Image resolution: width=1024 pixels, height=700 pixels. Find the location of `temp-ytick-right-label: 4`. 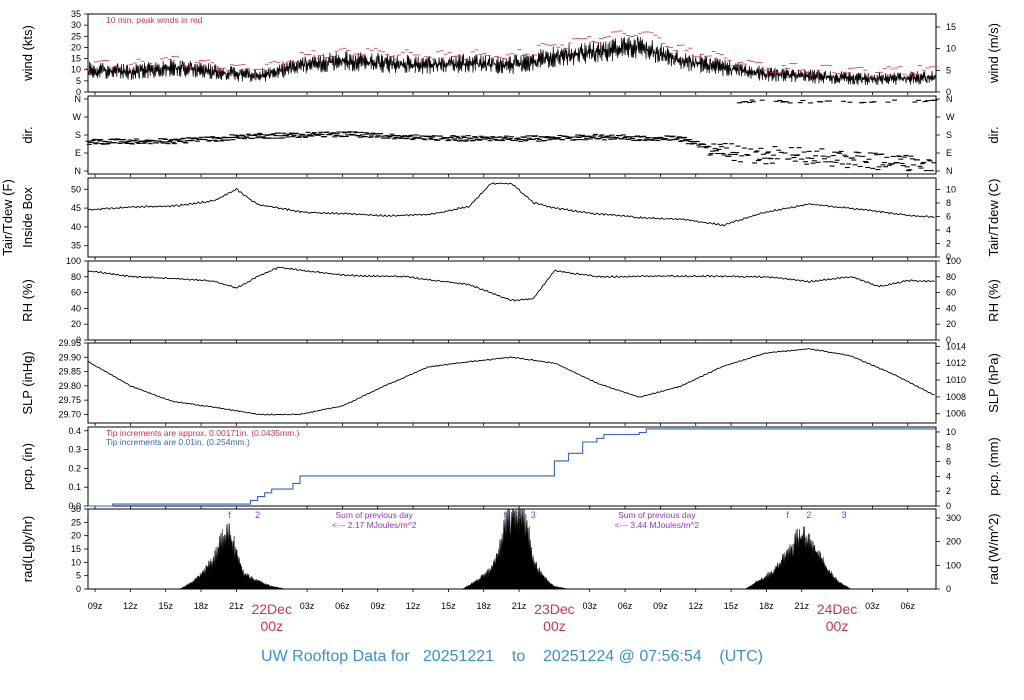

temp-ytick-right-label: 4 is located at coordinates (948, 230).